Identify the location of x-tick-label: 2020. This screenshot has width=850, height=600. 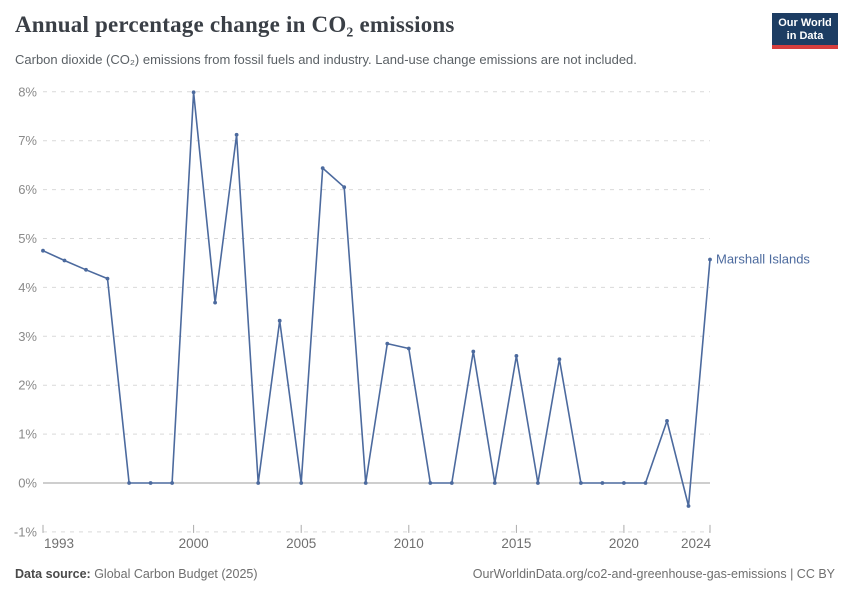
(624, 543).